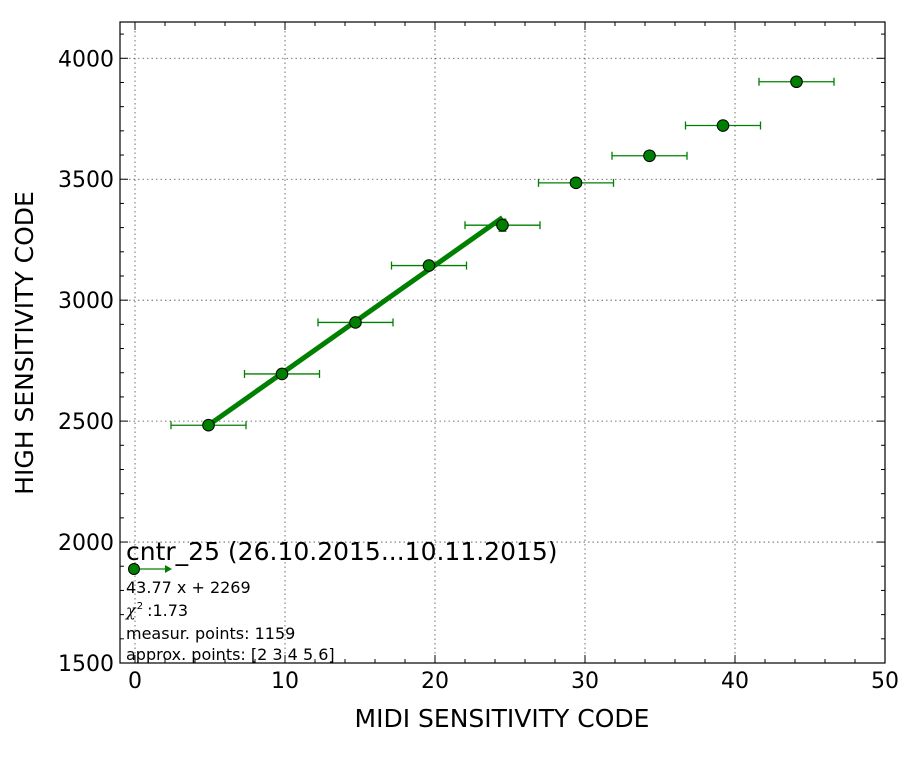 Image resolution: width=912 pixels, height=762 pixels. Describe the element at coordinates (885, 681) in the screenshot. I see `x-tick-label: 50` at that location.